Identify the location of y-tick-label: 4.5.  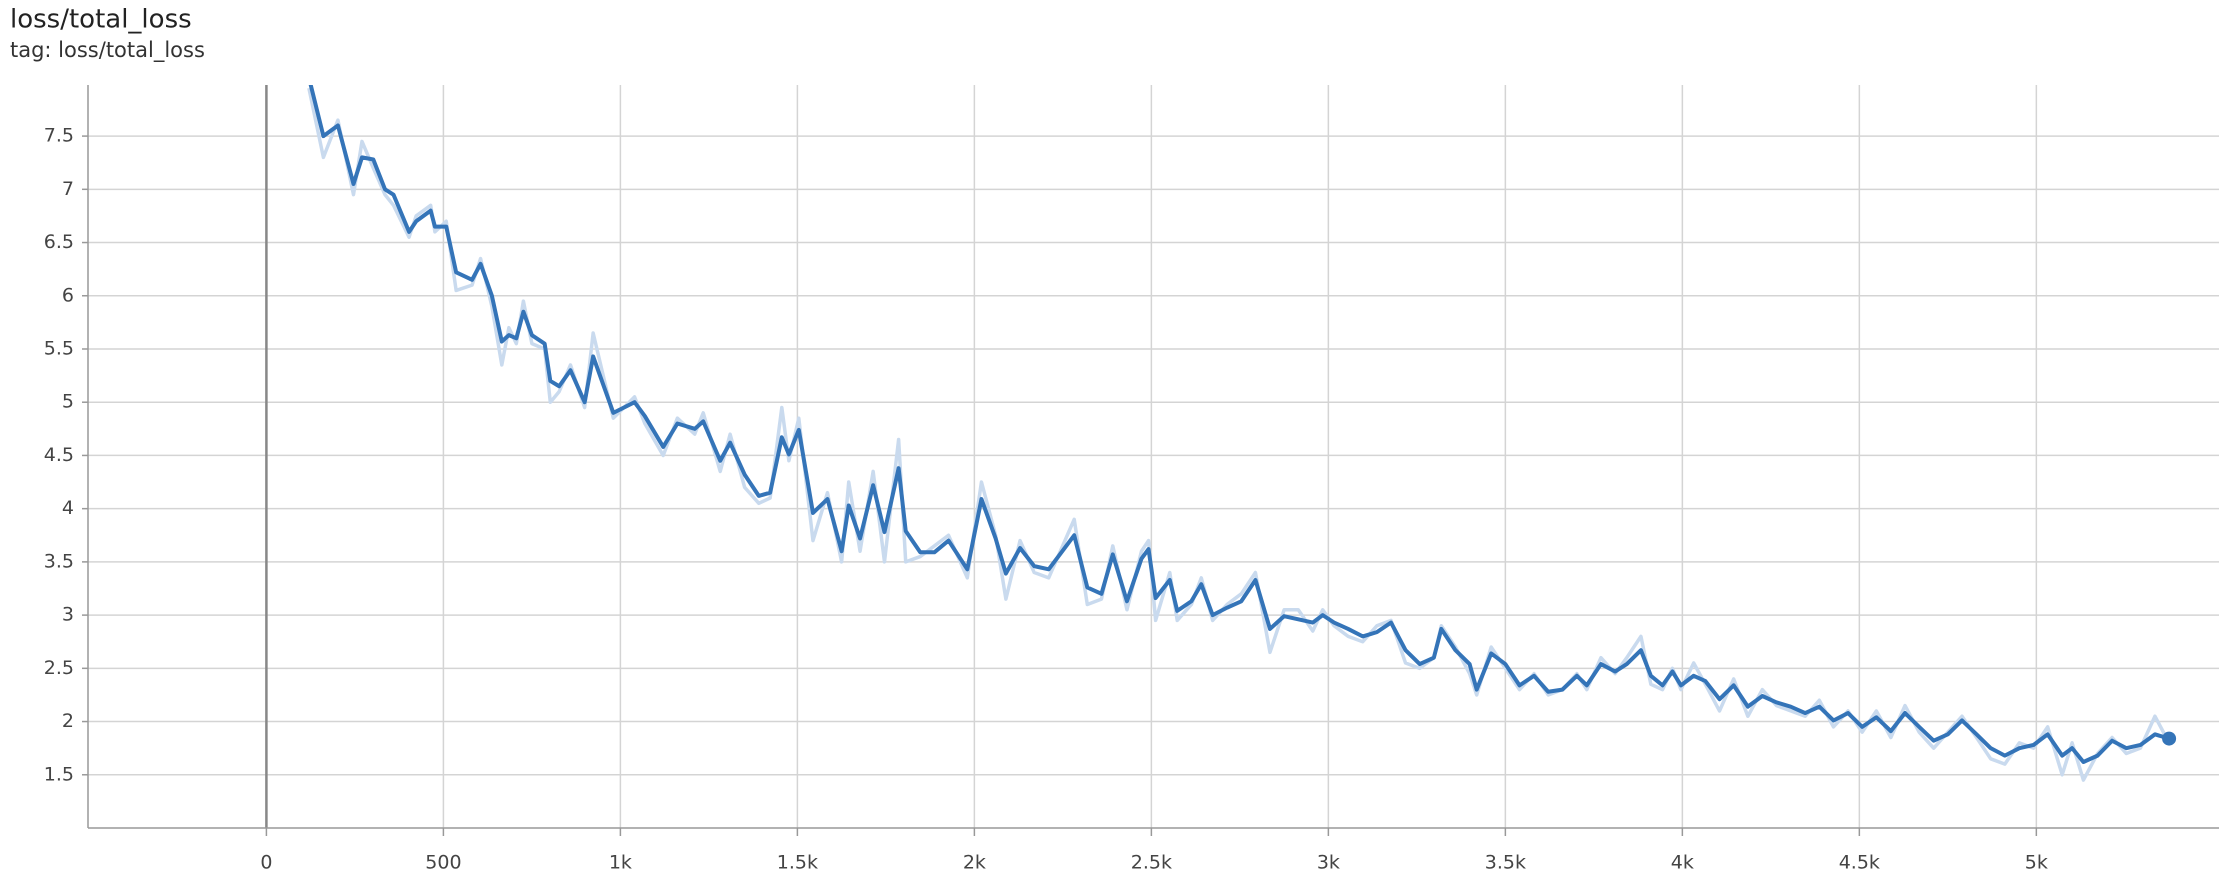
(59, 455).